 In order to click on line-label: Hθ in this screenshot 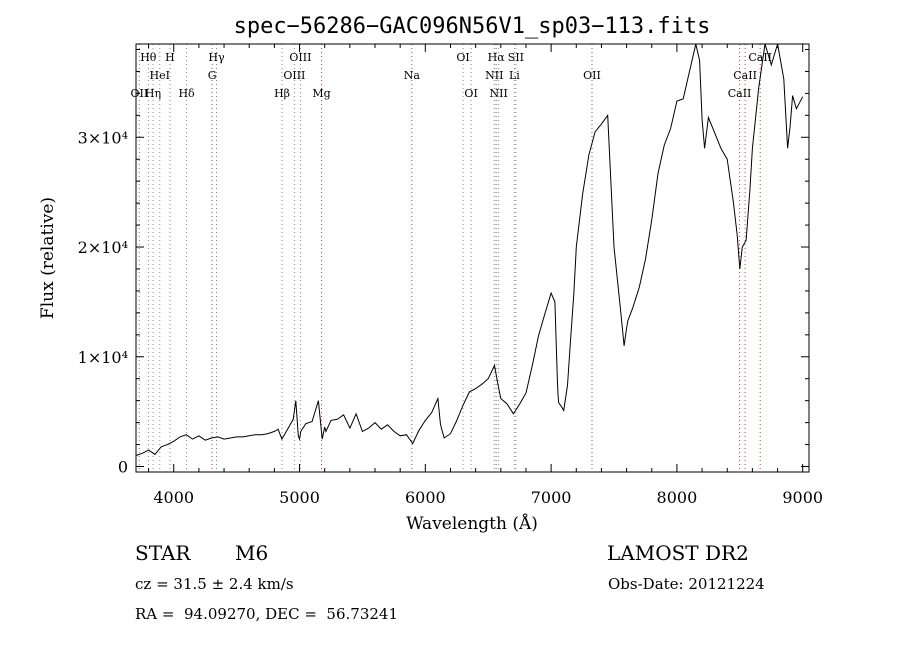, I will do `click(148, 57)`.